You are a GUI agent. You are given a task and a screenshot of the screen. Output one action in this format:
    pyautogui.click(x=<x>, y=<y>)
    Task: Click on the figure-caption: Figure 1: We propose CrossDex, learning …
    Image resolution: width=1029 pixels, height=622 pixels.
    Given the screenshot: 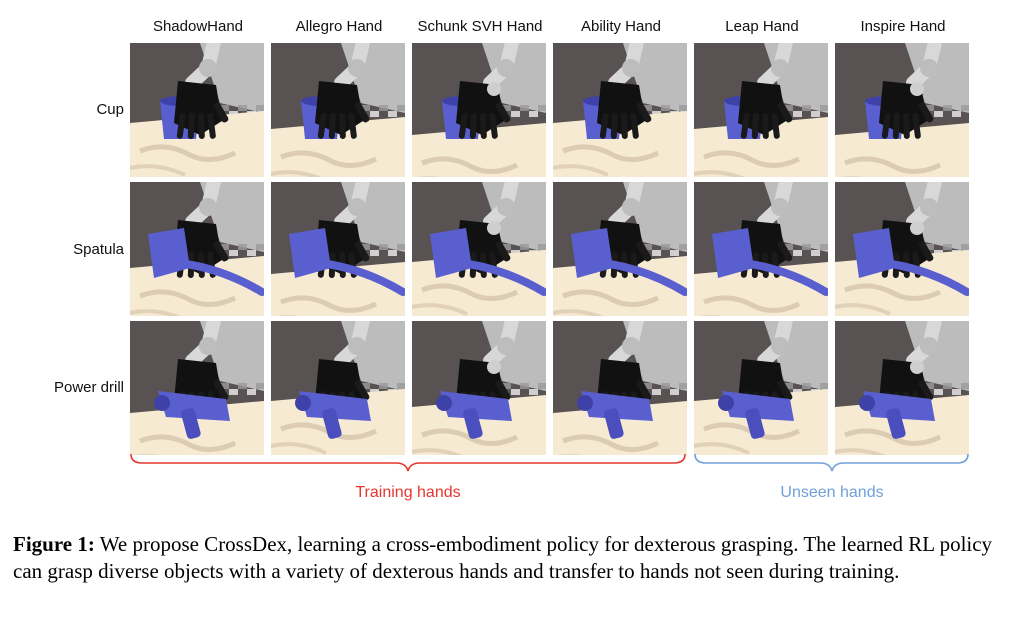 What is the action you would take?
    pyautogui.click(x=513, y=558)
    